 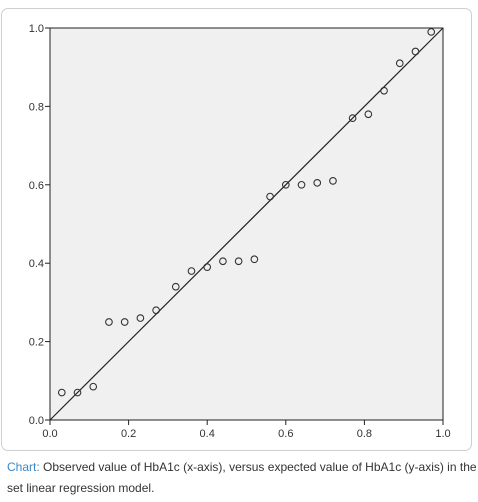 I want to click on x-tick-label: 0.0, so click(x=49, y=434).